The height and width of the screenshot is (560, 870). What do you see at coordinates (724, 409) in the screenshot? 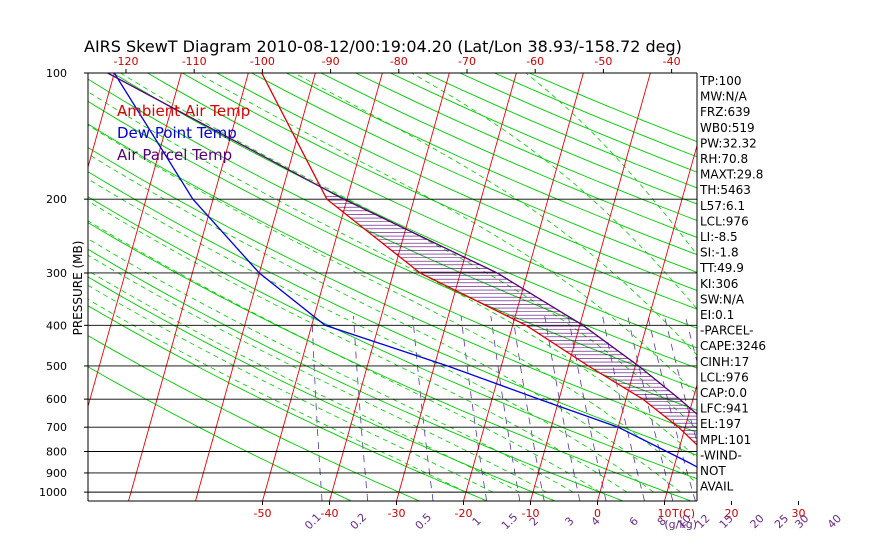
I see `index-label: LFC:941` at bounding box center [724, 409].